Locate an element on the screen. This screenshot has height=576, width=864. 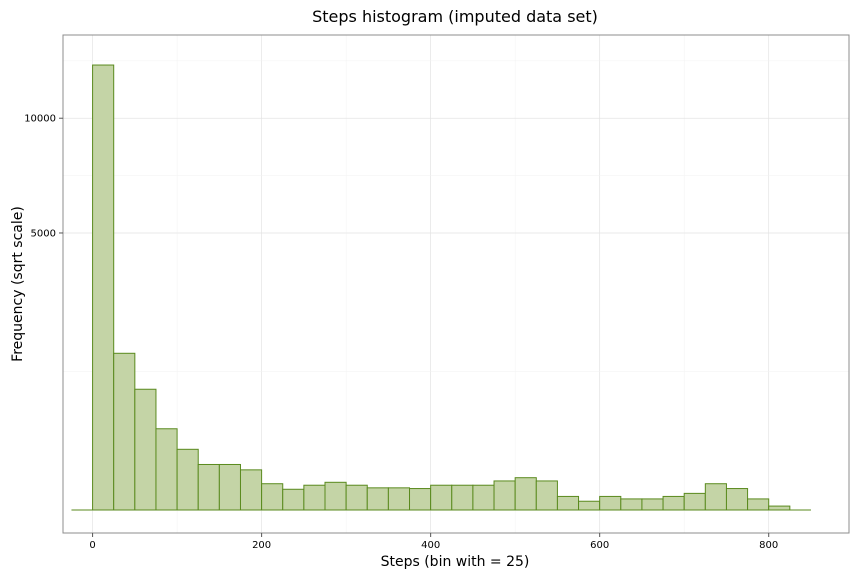
y-tick-label: 10000 is located at coordinates (40, 119).